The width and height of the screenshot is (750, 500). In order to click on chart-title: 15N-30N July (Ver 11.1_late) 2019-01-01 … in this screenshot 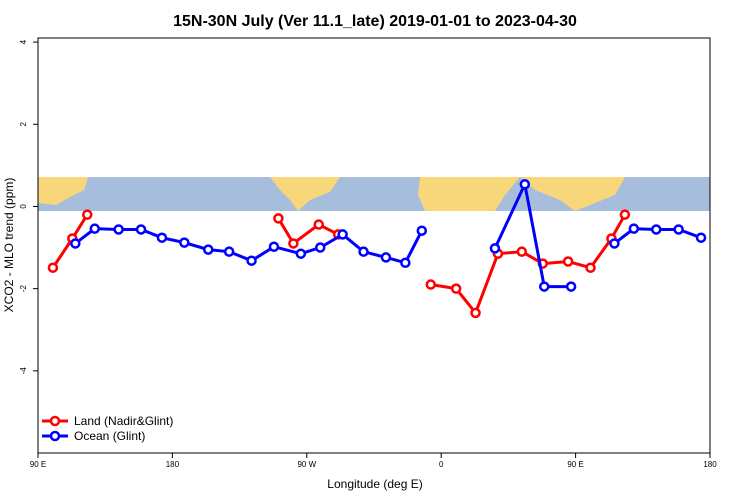, I will do `click(375, 21)`.